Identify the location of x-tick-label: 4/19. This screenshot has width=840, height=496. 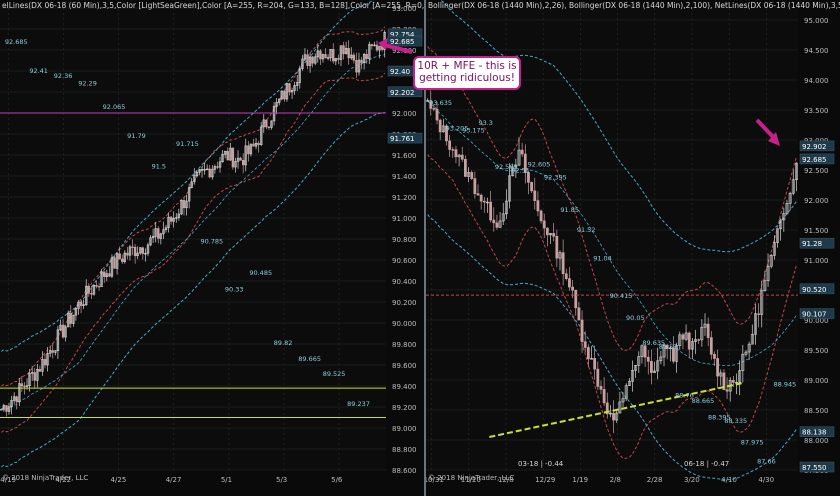
(8, 480).